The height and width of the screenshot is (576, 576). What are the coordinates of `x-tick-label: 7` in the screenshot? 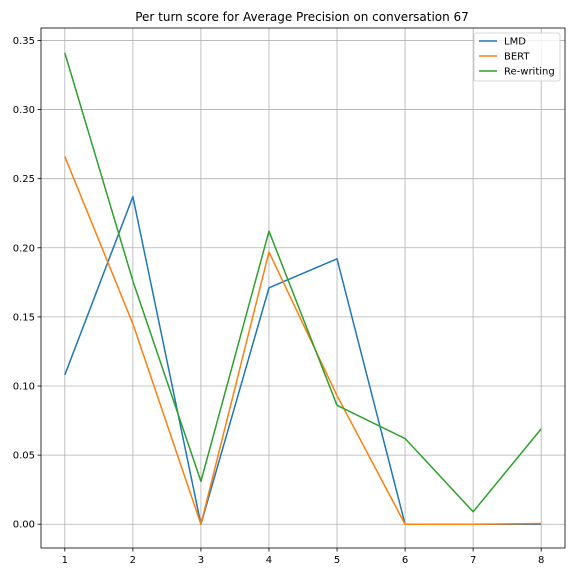 It's located at (473, 560).